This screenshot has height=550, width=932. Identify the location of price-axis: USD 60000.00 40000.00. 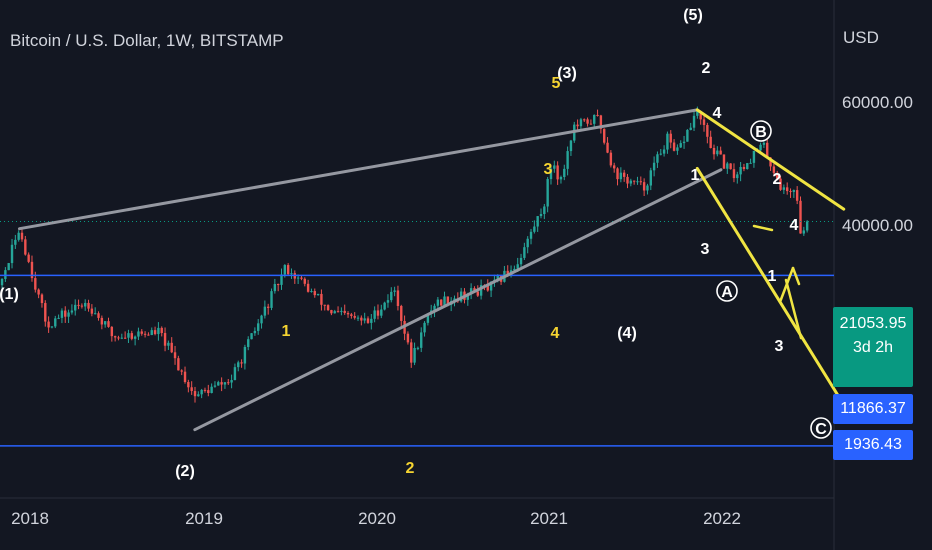
(877, 131).